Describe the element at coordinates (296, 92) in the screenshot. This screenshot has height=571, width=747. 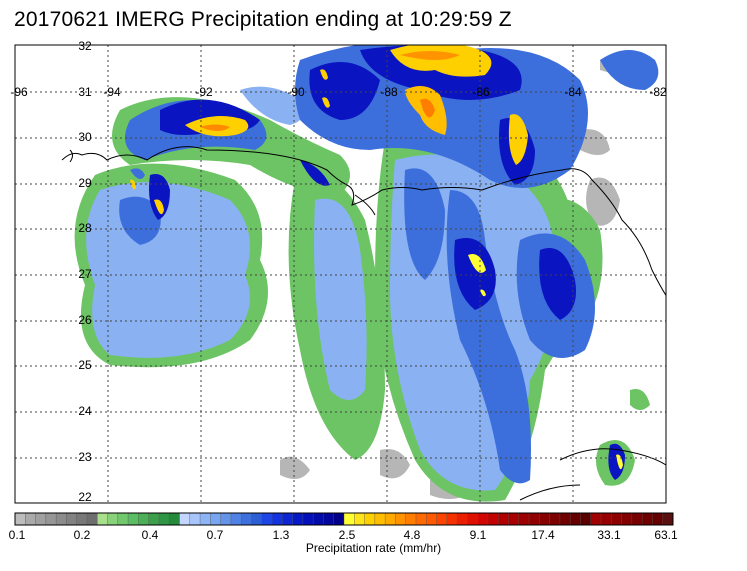
I see `lon-label: -90` at that location.